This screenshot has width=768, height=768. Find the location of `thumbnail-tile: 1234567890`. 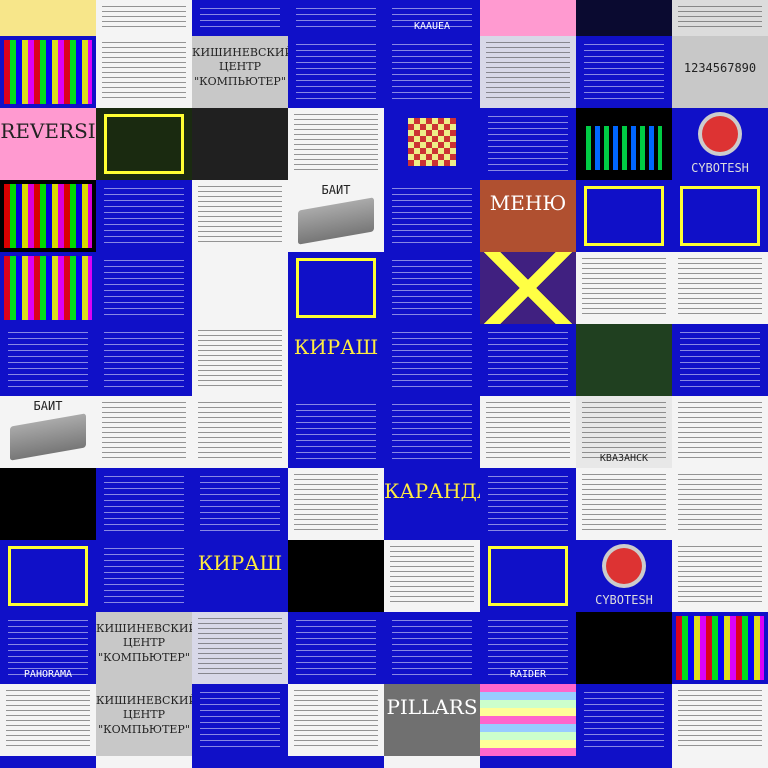

thumbnail-tile: 1234567890 is located at coordinates (720, 72).